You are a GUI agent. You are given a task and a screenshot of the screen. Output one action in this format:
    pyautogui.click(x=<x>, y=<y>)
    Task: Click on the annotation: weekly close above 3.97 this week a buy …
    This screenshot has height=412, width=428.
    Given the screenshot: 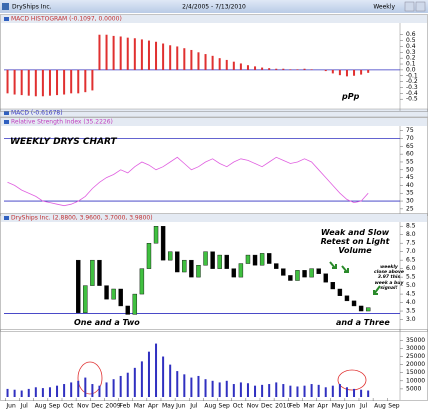 What is the action you would take?
    pyautogui.click(x=389, y=278)
    